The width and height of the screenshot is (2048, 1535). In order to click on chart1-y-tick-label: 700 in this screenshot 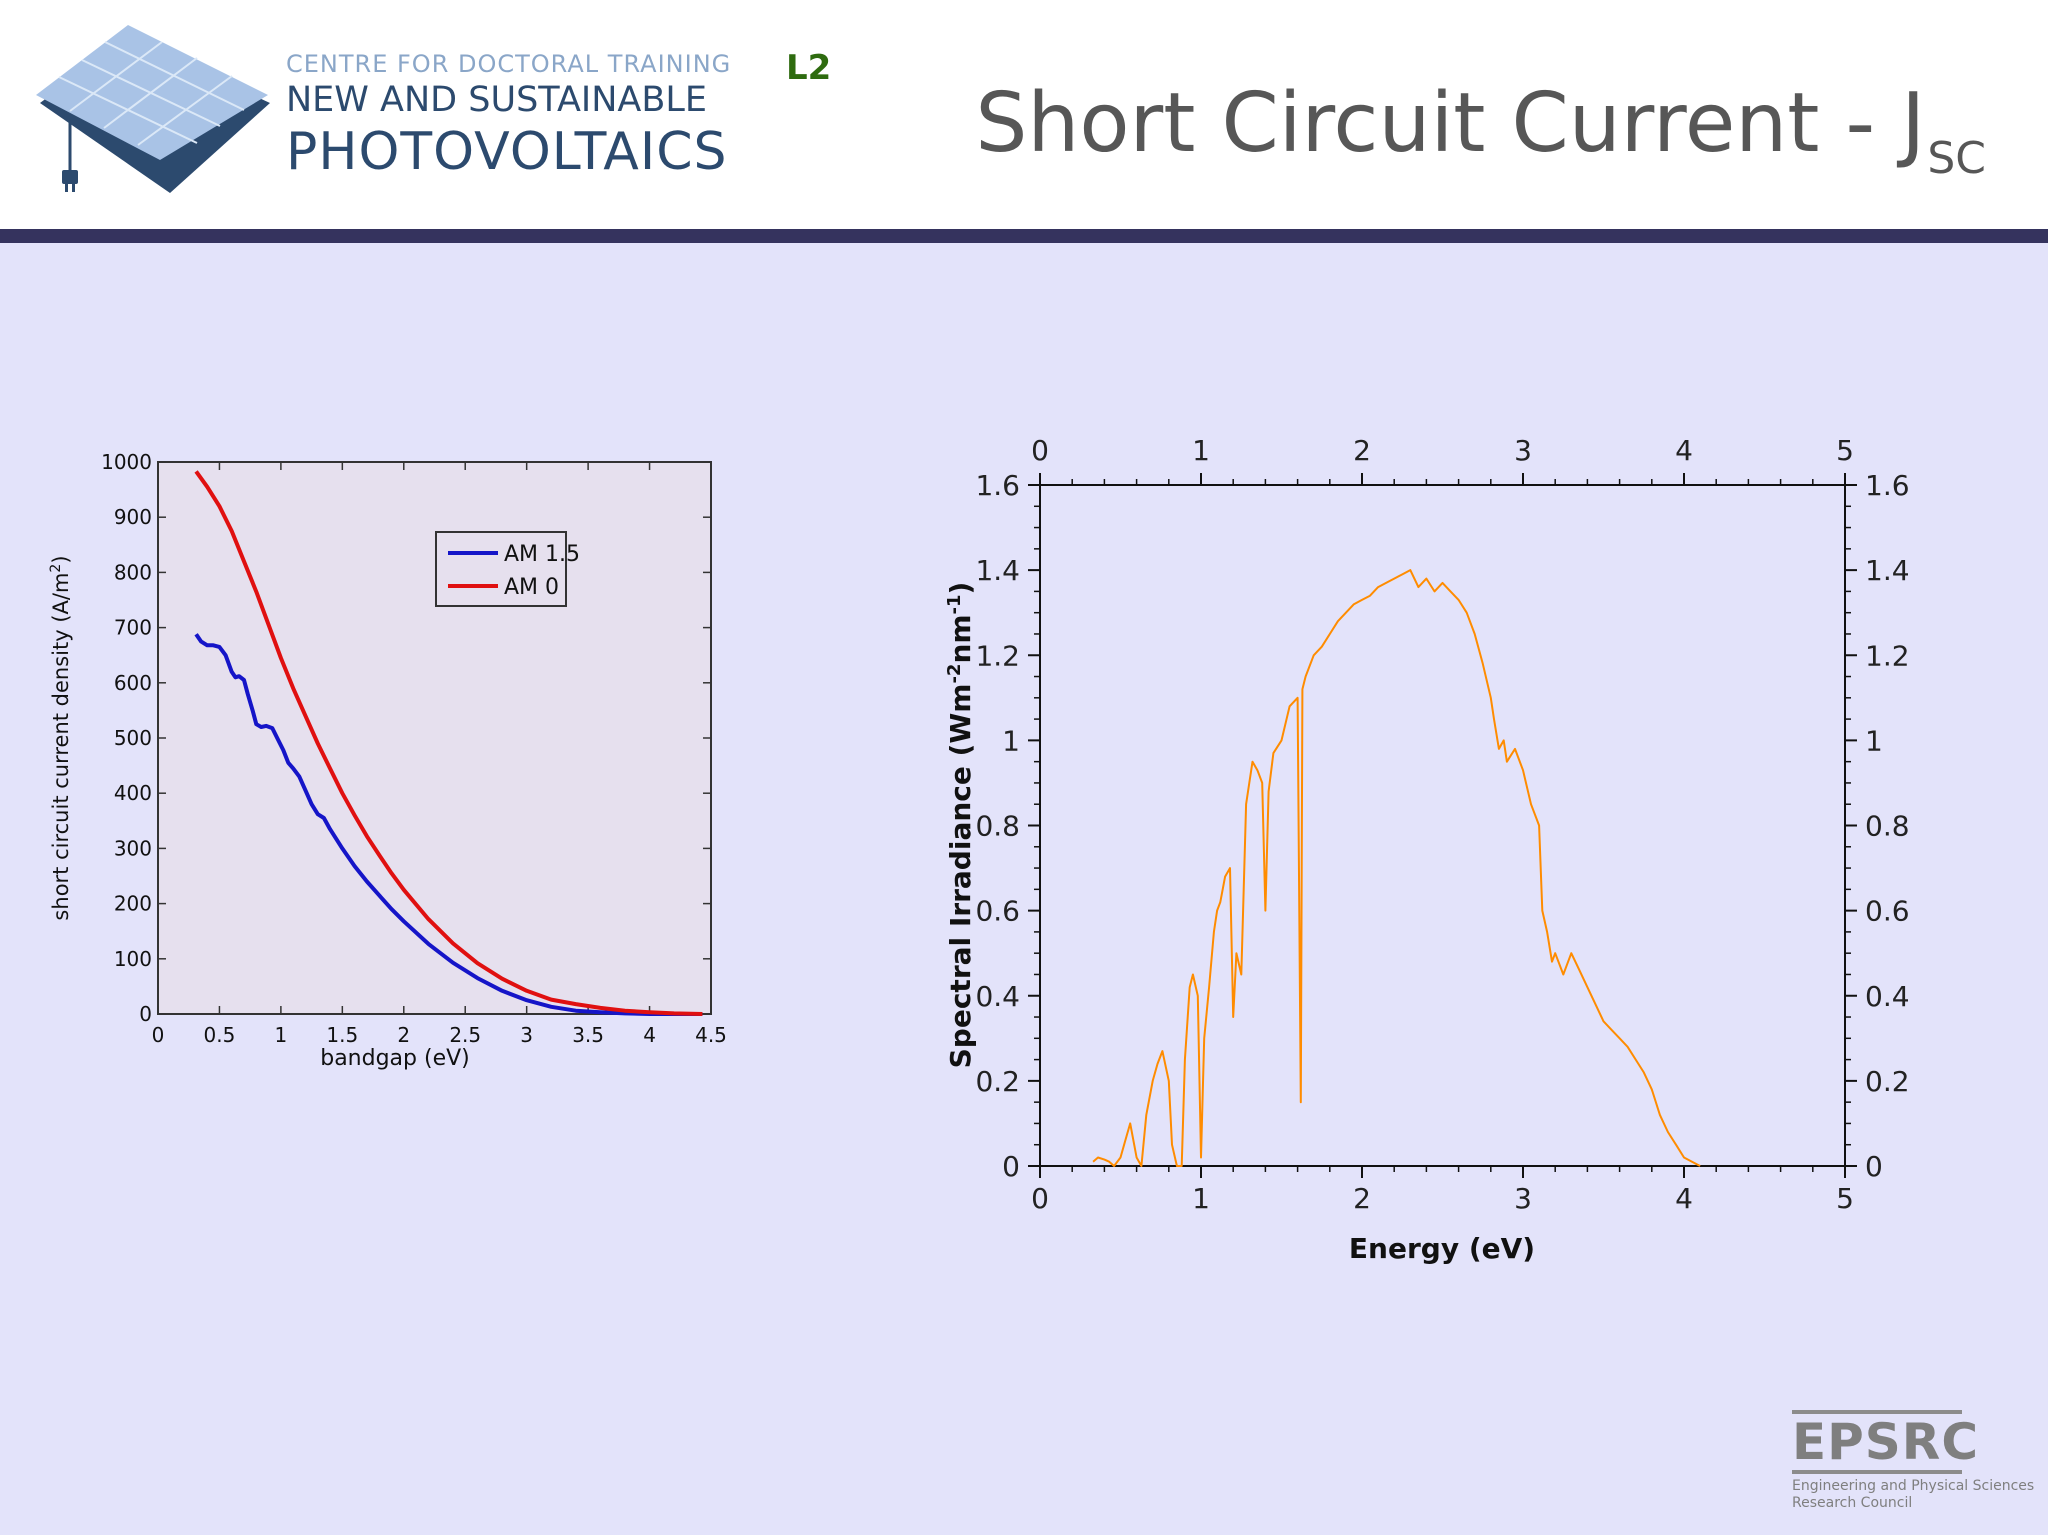, I will do `click(133, 628)`.